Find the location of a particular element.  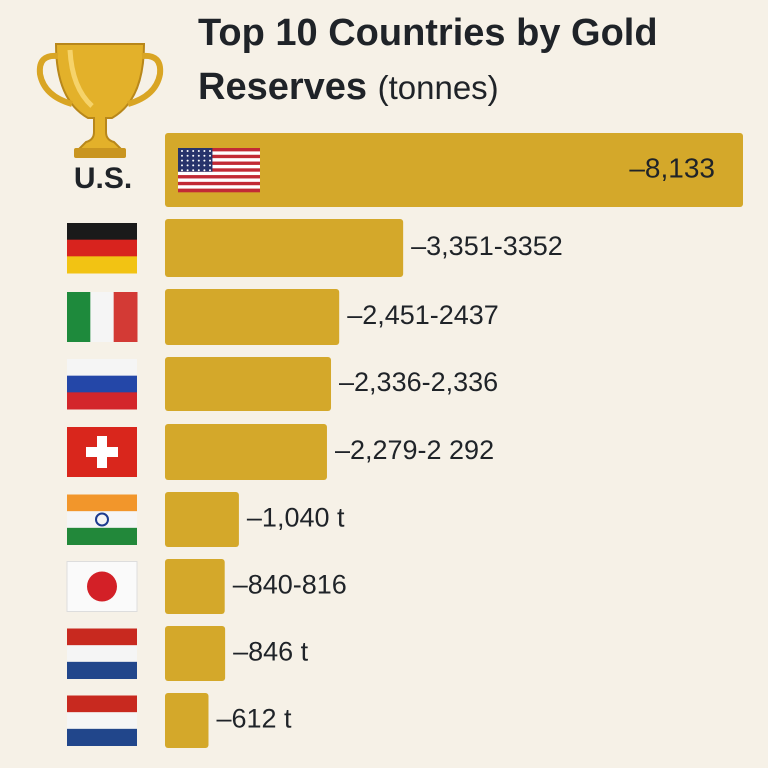

flag-canton is located at coordinates (195, 160).